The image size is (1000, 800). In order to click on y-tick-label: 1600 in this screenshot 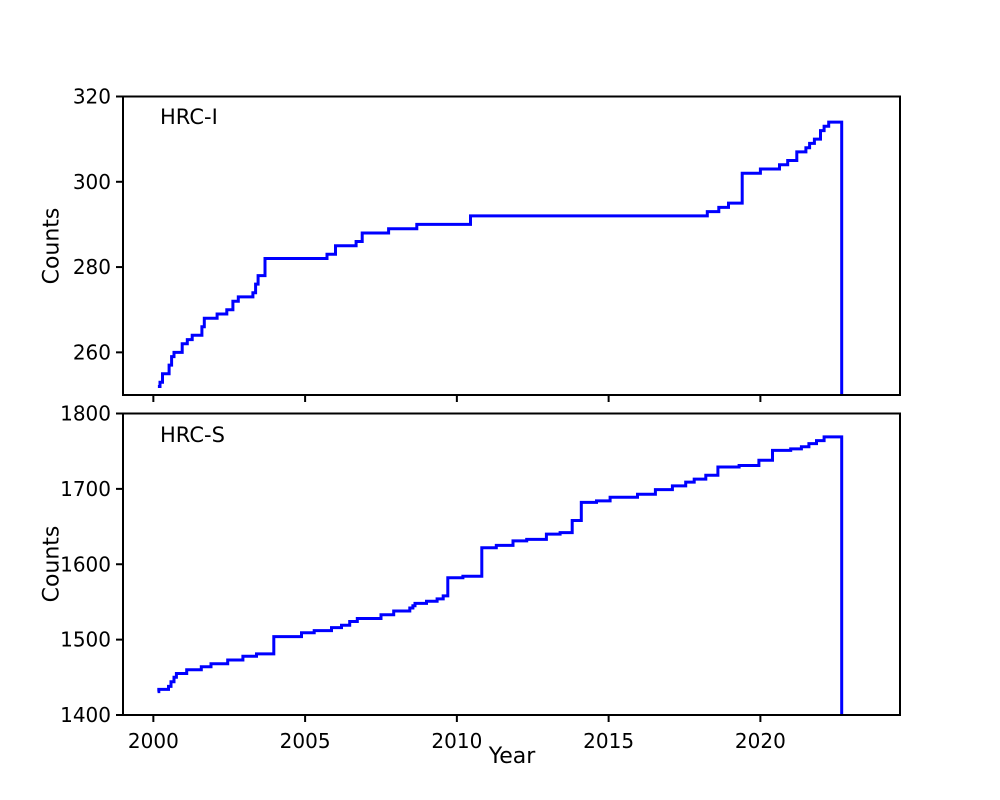, I will do `click(85, 564)`.